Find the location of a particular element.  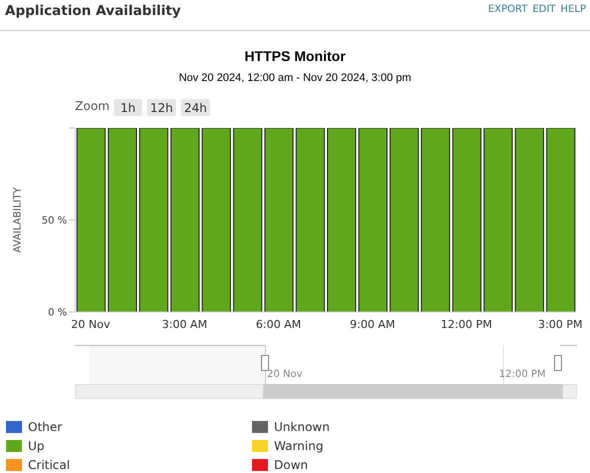

legend-label: Unknown is located at coordinates (302, 427).